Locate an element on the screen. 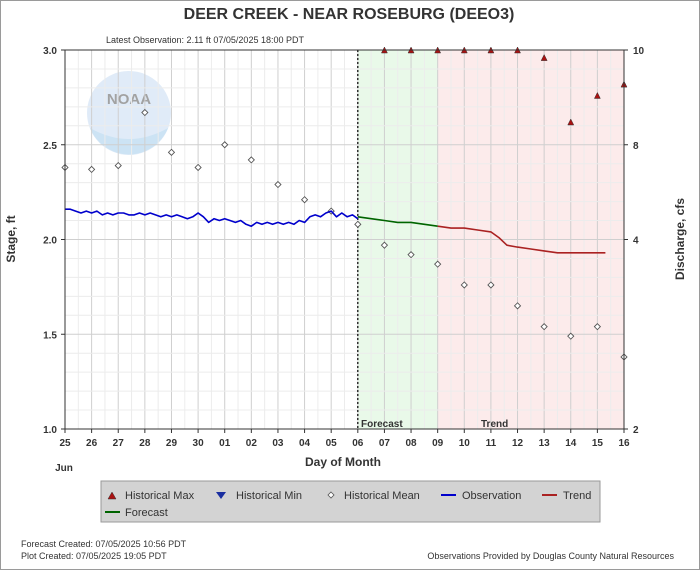 The image size is (700, 570). x-tick-label: 04 is located at coordinates (305, 443).